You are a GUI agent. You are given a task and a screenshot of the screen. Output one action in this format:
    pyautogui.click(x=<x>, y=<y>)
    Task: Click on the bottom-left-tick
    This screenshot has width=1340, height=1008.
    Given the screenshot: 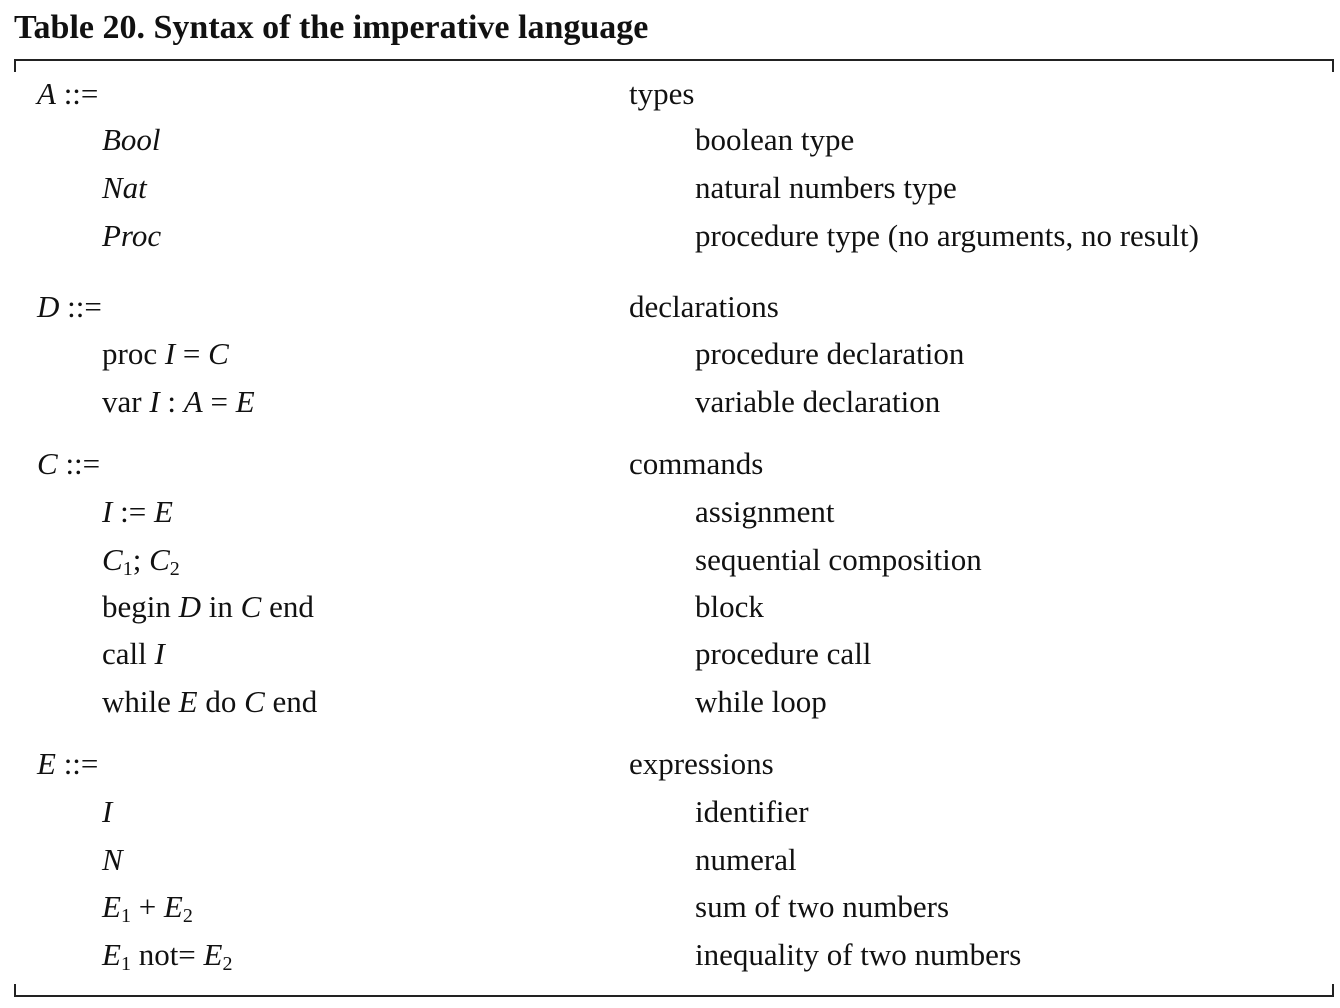 What is the action you would take?
    pyautogui.click(x=15, y=990)
    